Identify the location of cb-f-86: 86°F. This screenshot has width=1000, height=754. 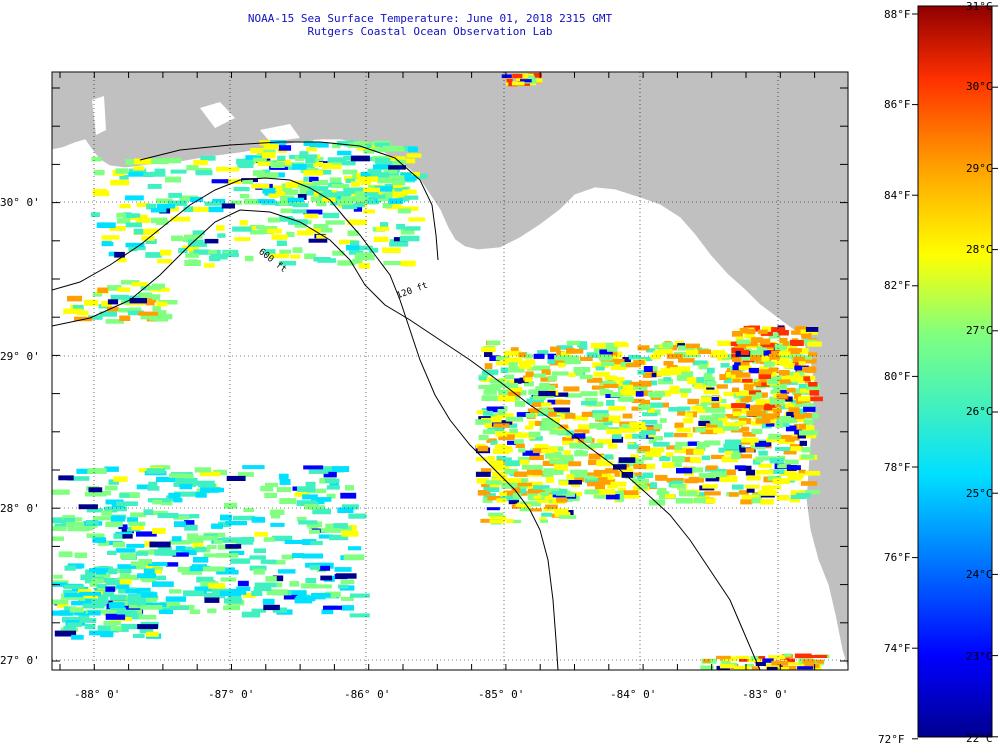
(897, 104).